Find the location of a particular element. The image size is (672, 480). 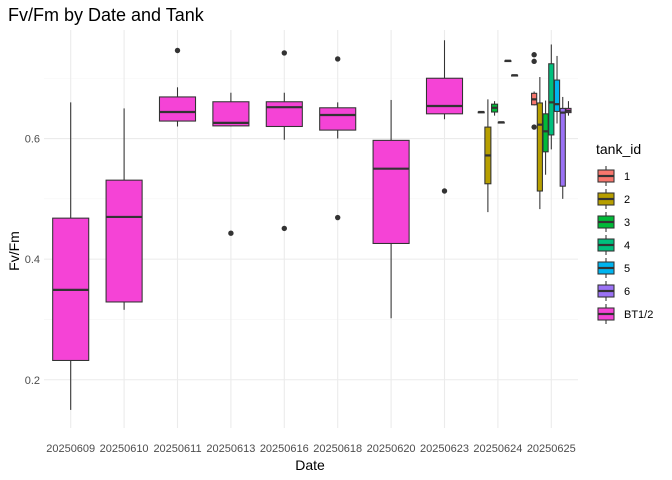

x-tick-label: 20250620 is located at coordinates (391, 449).